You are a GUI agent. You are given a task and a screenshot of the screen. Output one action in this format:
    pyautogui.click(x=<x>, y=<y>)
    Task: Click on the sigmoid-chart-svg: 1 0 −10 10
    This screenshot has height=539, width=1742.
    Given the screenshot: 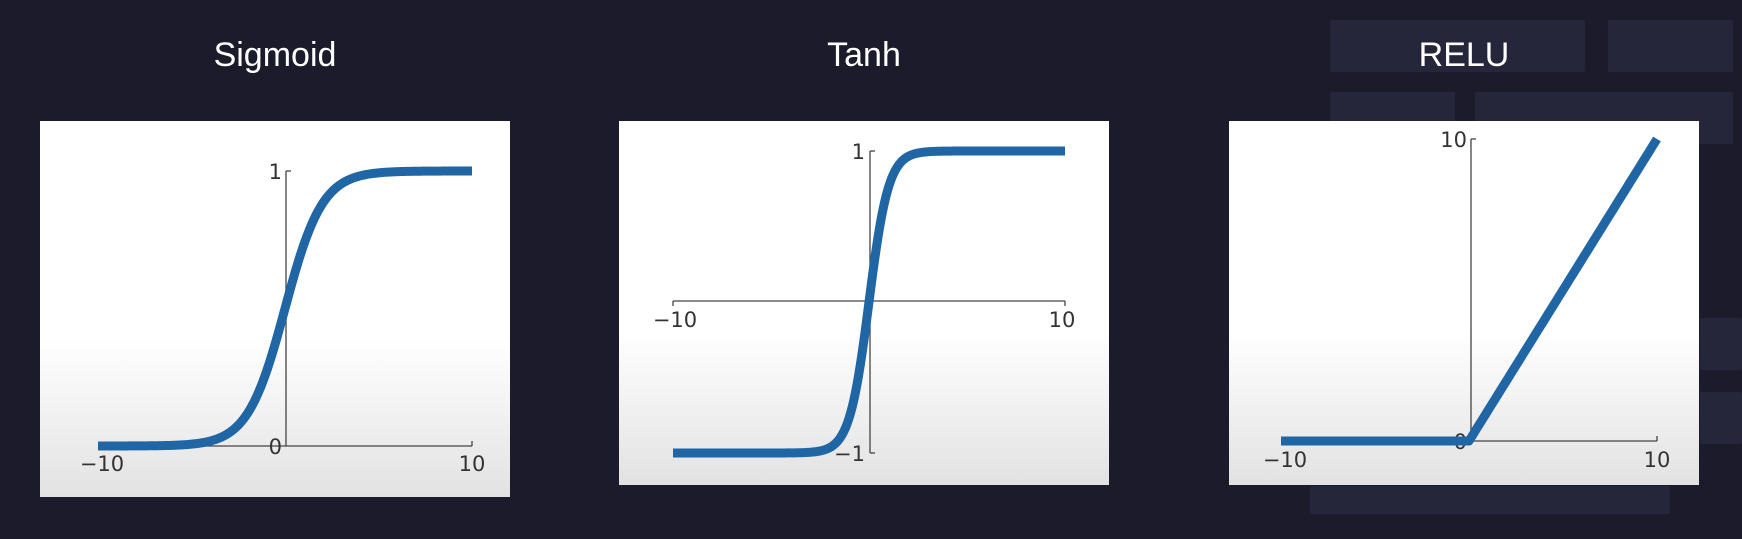 What is the action you would take?
    pyautogui.click(x=283, y=318)
    